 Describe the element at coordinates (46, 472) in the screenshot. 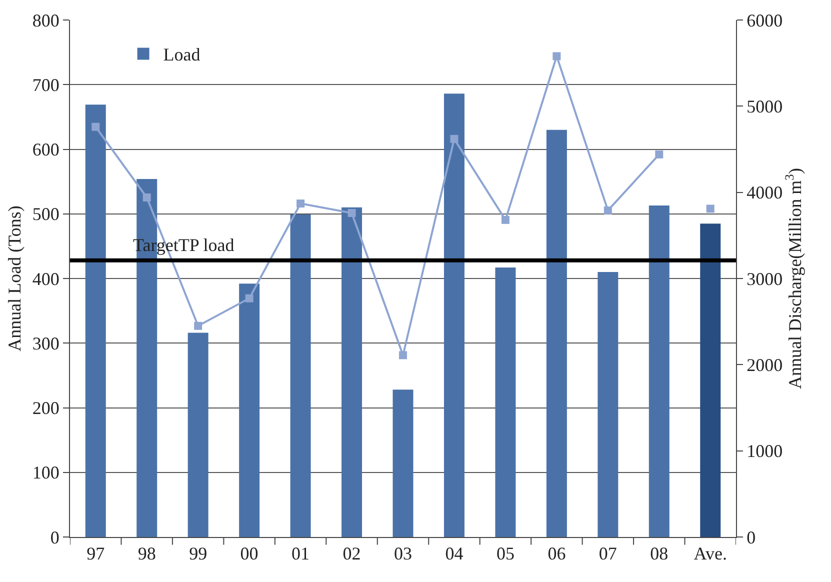

I see `y-tick-label: 100` at that location.